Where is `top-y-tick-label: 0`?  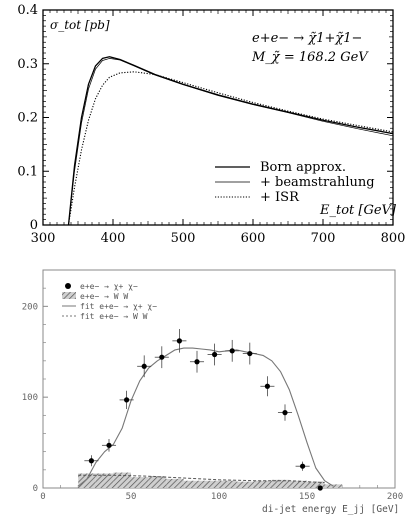 top-y-tick-label: 0 is located at coordinates (34, 225).